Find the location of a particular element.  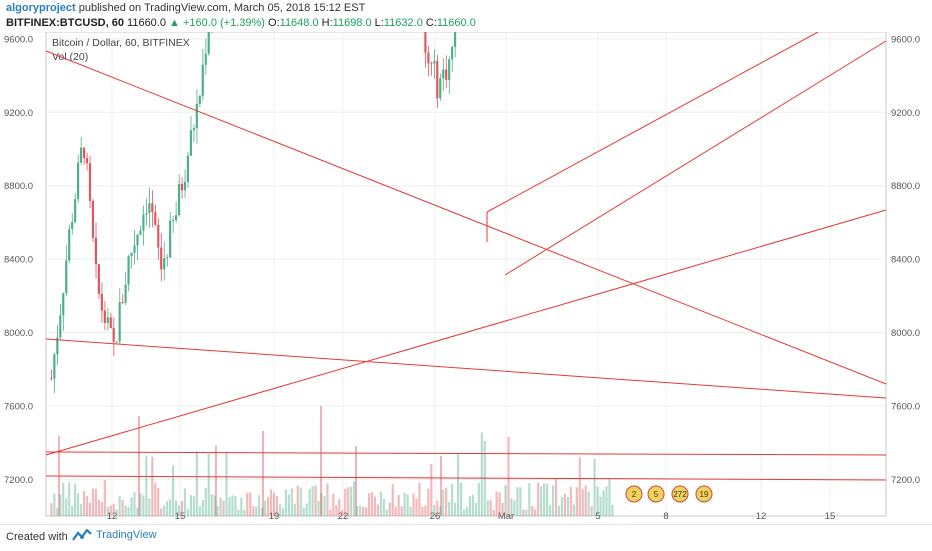

x-tick-label: 22 is located at coordinates (343, 516).